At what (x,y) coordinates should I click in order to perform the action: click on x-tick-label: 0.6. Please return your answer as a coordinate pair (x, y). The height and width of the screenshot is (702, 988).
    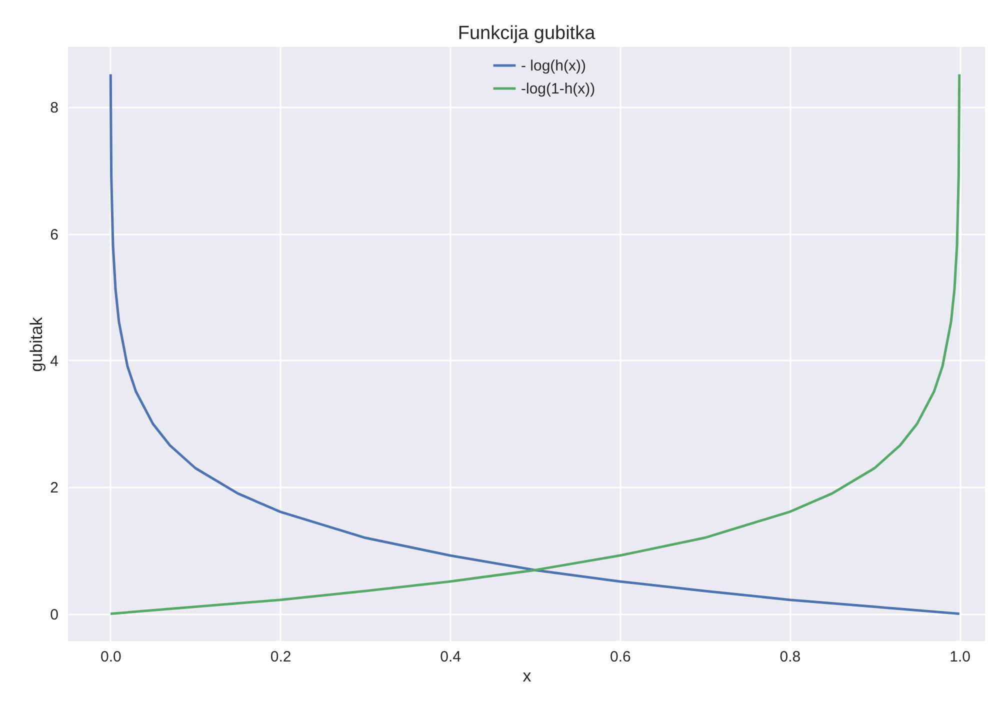
    Looking at the image, I should click on (620, 657).